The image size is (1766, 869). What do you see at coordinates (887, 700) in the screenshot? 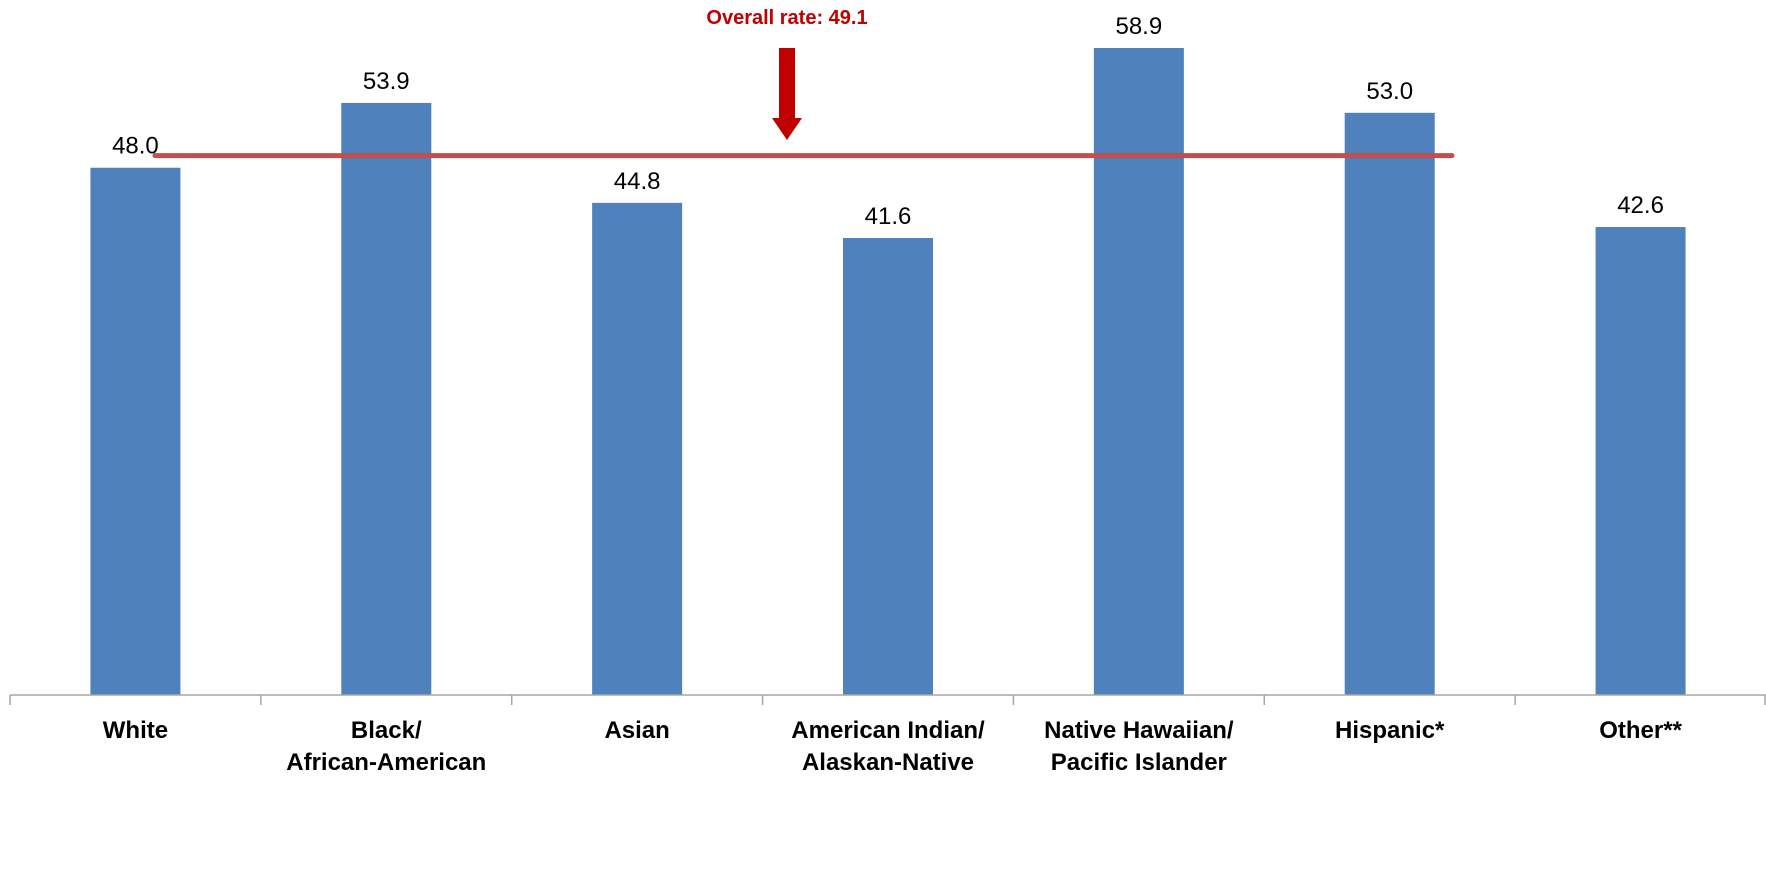
I see `x-axis-ticks` at bounding box center [887, 700].